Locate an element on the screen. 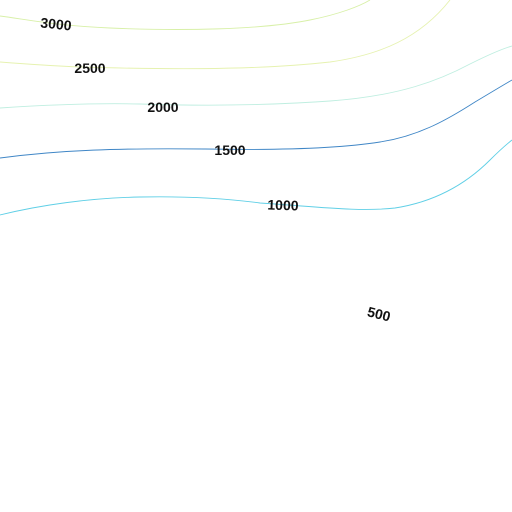 Image resolution: width=512 pixels, height=512 pixels. contour-label-500: 500 is located at coordinates (379, 313).